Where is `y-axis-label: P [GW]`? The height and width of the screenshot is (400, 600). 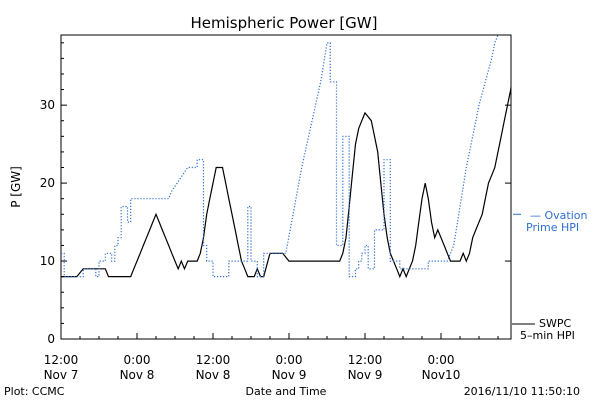
y-axis-label: P [GW] is located at coordinates (16, 187).